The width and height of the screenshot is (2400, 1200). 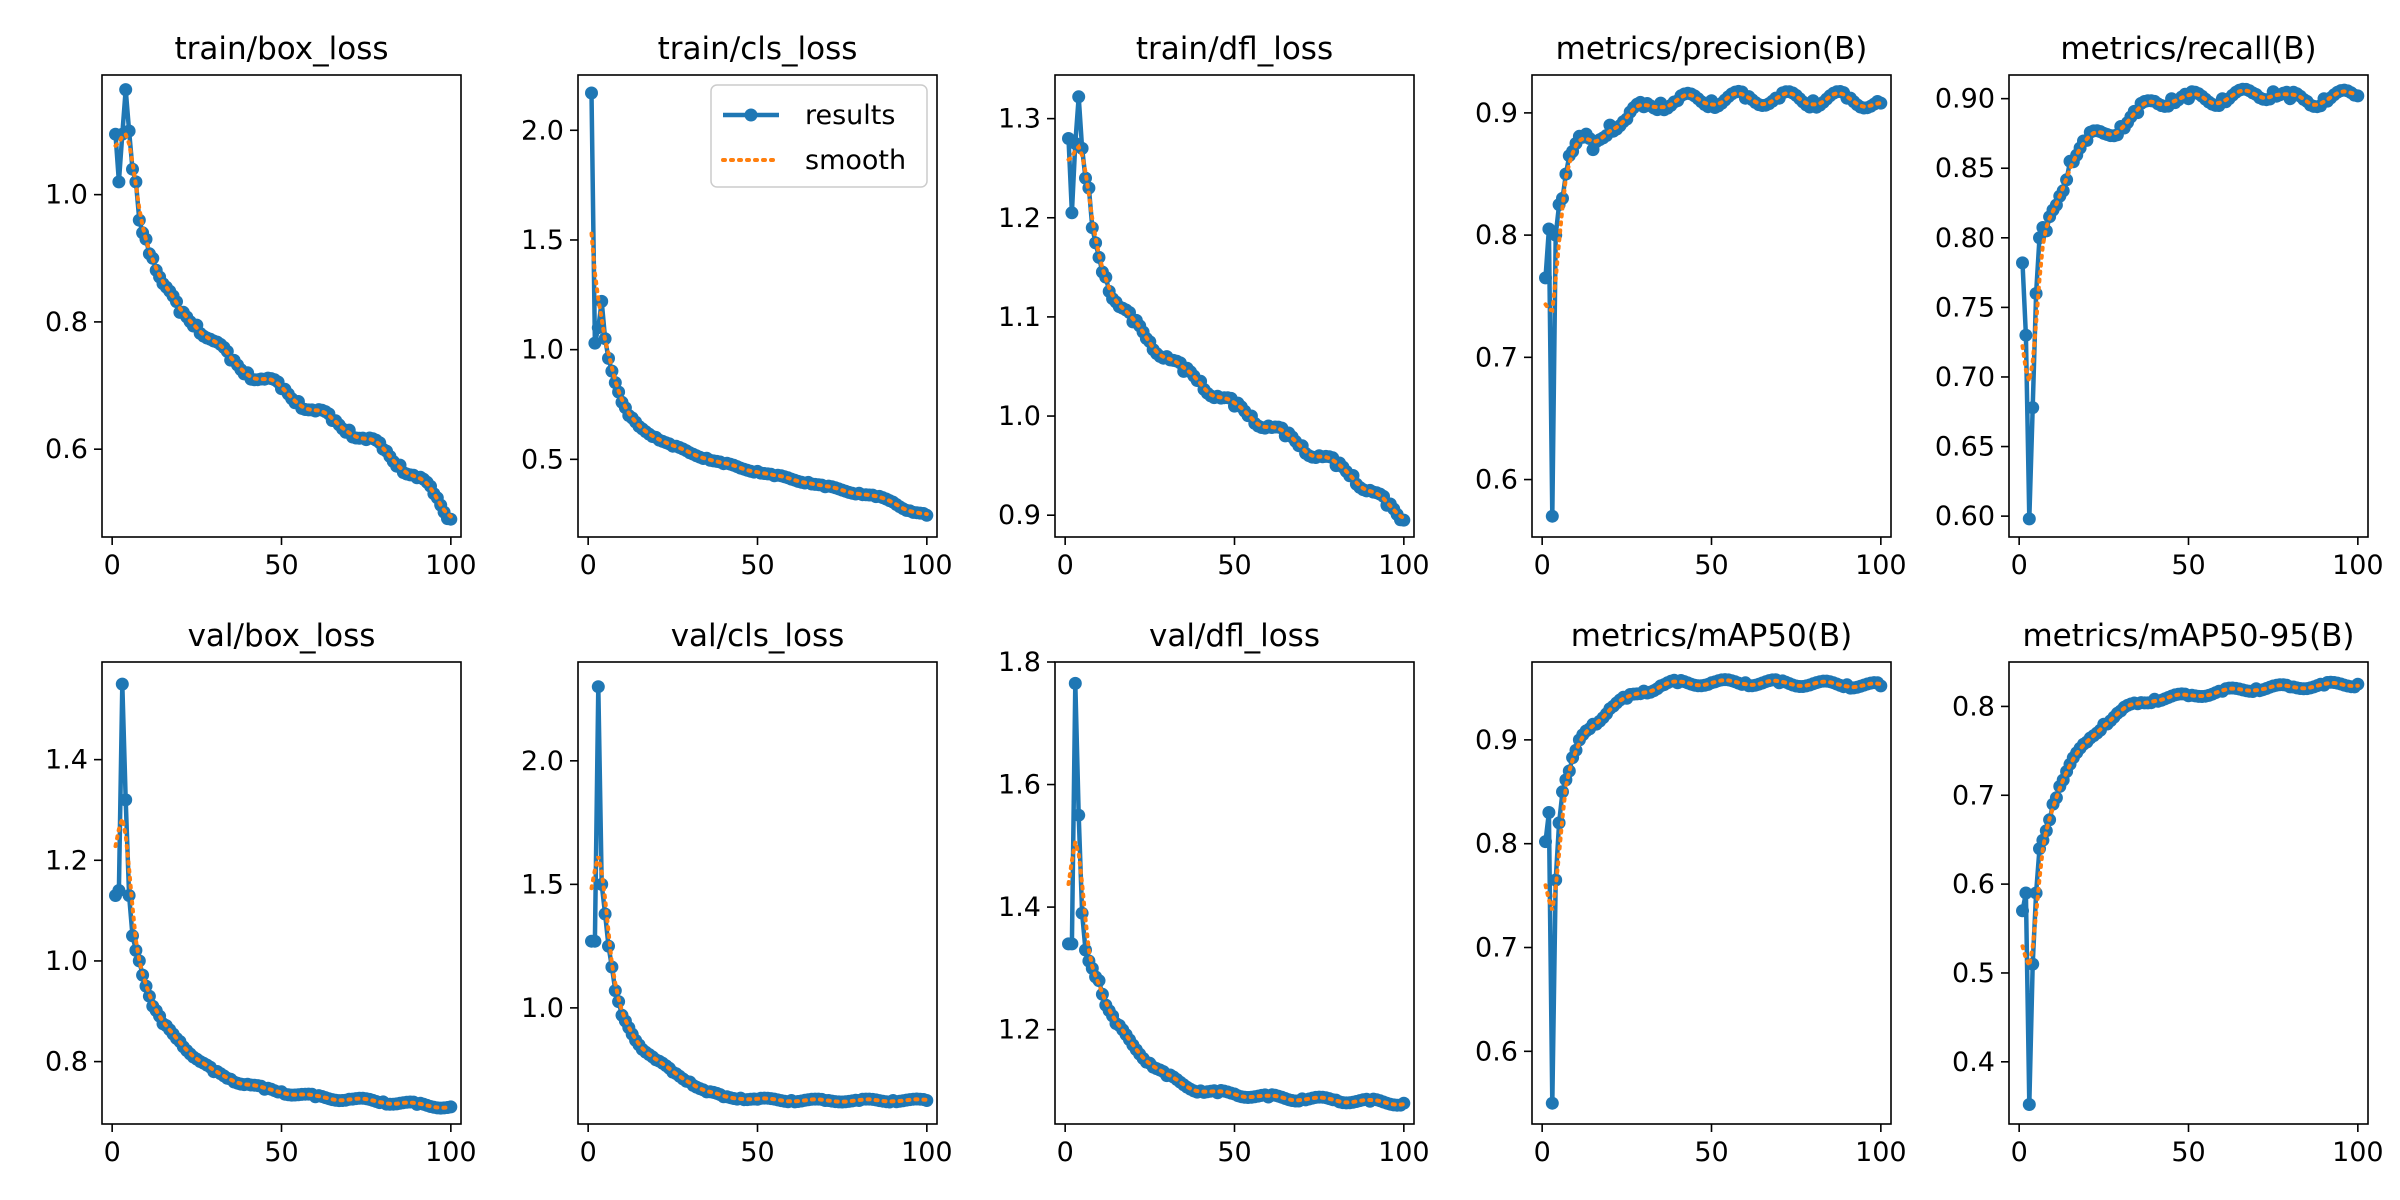 I want to click on subplot-title: train/cls_loss, so click(x=758, y=49).